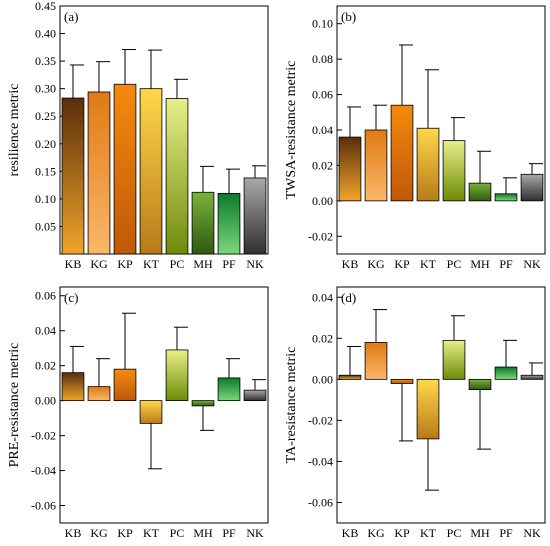 The width and height of the screenshot is (550, 546). What do you see at coordinates (348, 297) in the screenshot?
I see `panel-tag: (d)` at bounding box center [348, 297].